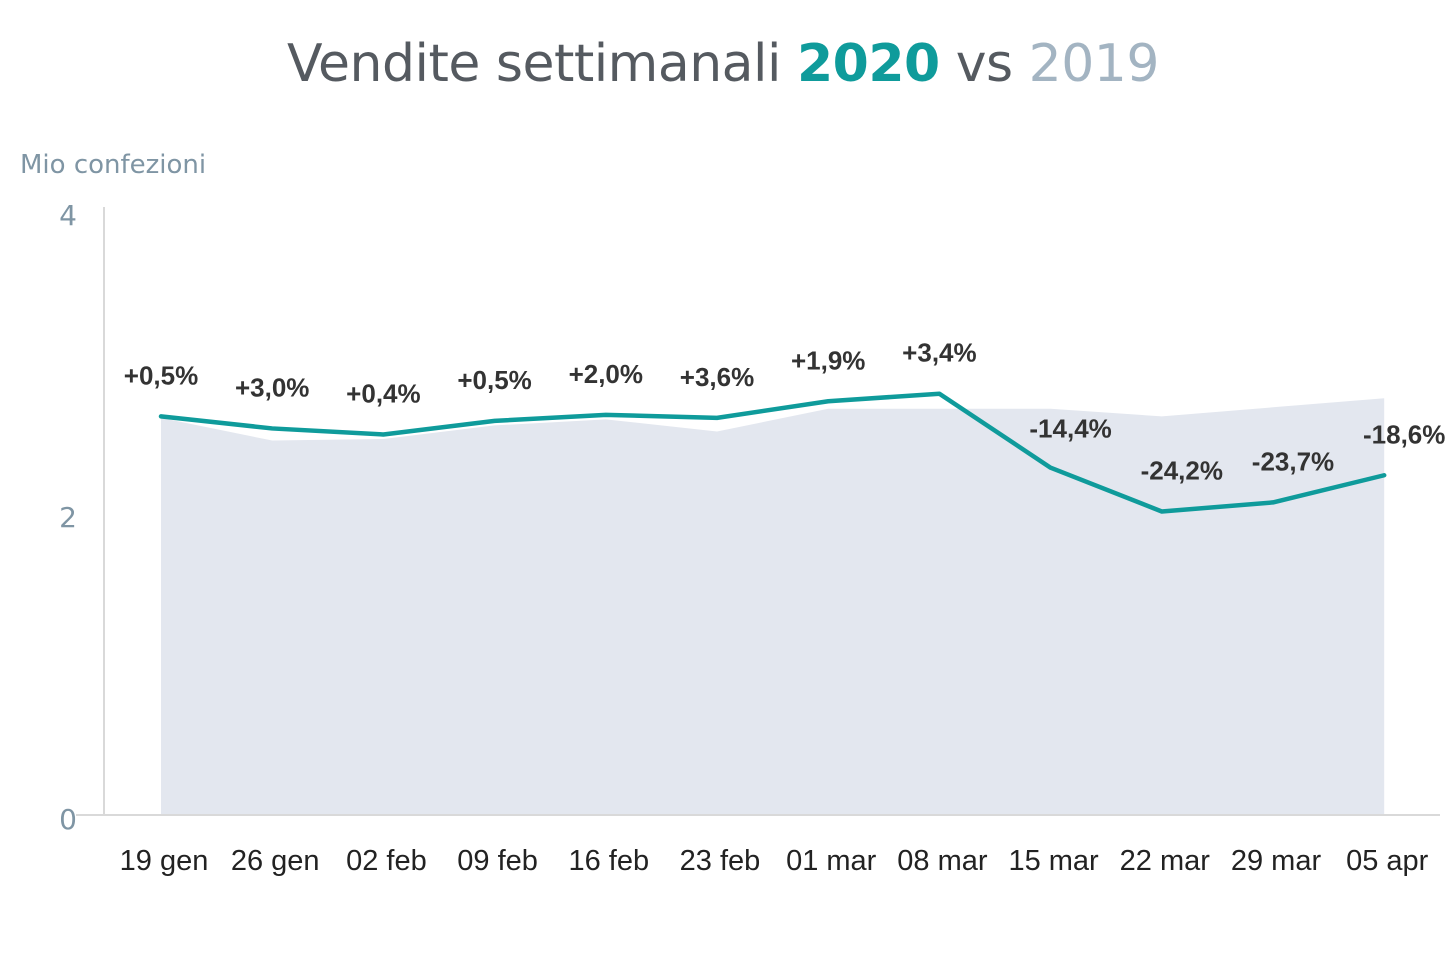 This screenshot has height=975, width=1446. What do you see at coordinates (272, 387) in the screenshot?
I see `data-label: +3,0%` at bounding box center [272, 387].